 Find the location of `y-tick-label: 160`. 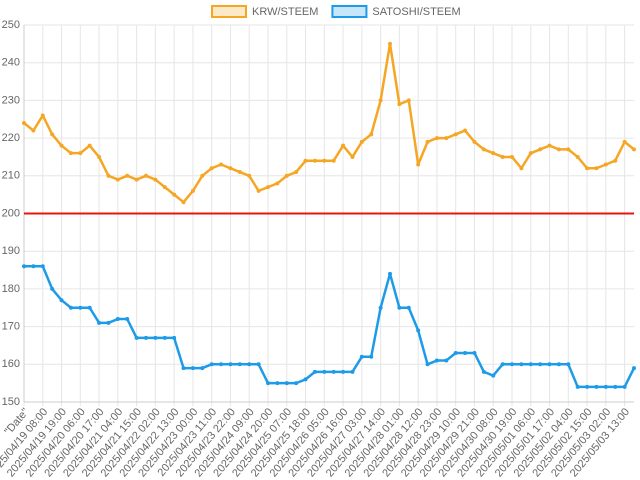

y-tick-label: 160 is located at coordinates (11, 364).